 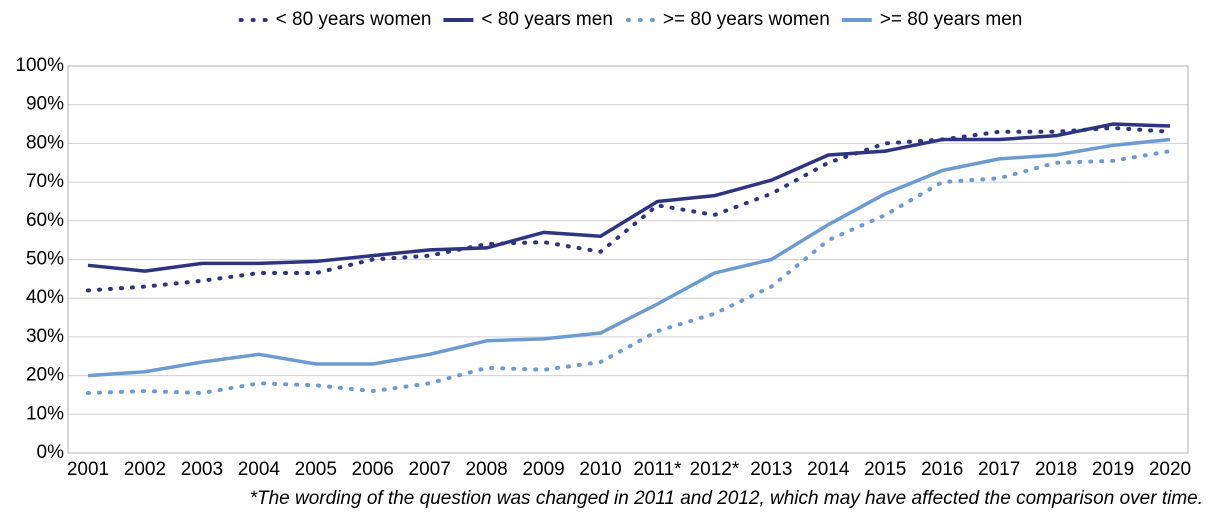 What do you see at coordinates (430, 469) in the screenshot?
I see `x-tick-label: 2007` at bounding box center [430, 469].